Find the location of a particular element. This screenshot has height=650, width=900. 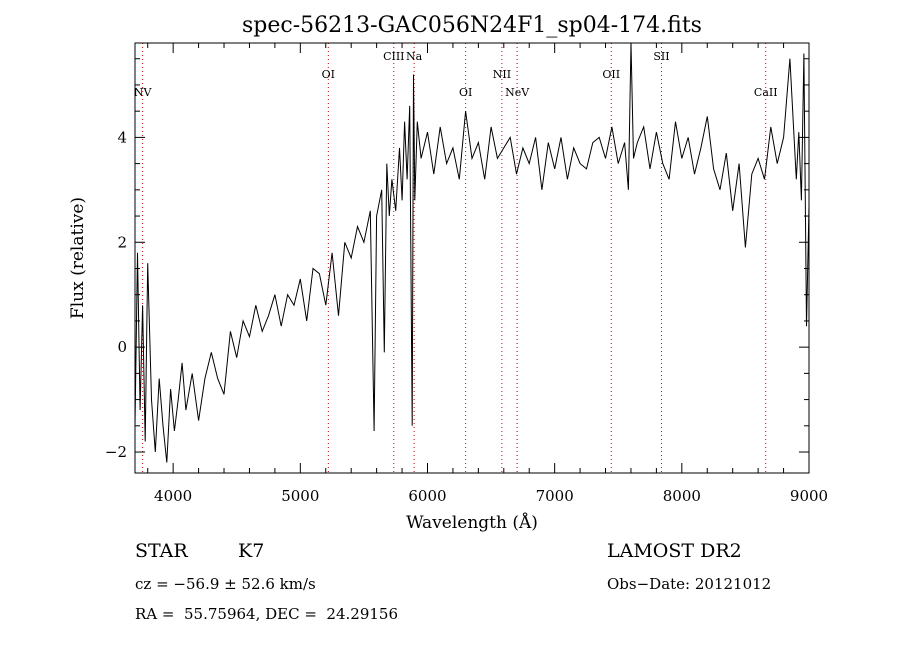

line-marker-label-9: CaII is located at coordinates (766, 92).